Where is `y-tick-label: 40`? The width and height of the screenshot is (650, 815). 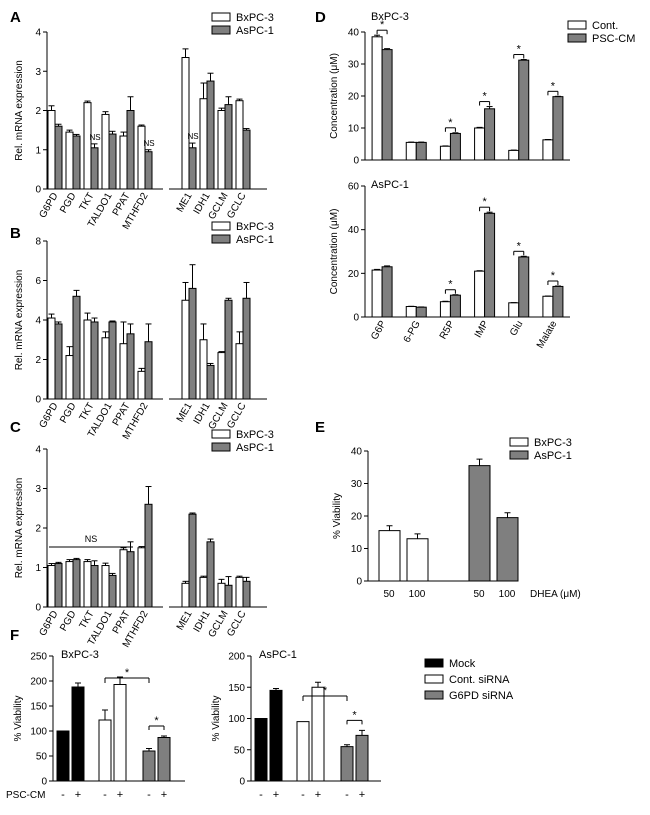 y-tick-label: 40 is located at coordinates (354, 33).